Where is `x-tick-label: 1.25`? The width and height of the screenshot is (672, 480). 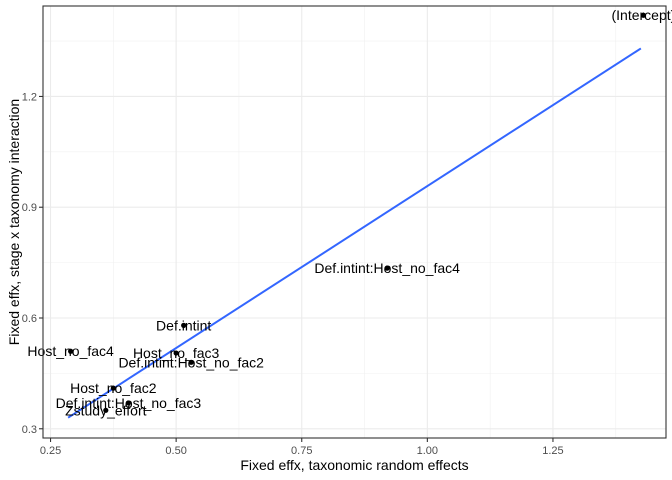
x-tick-label: 1.25 is located at coordinates (552, 451).